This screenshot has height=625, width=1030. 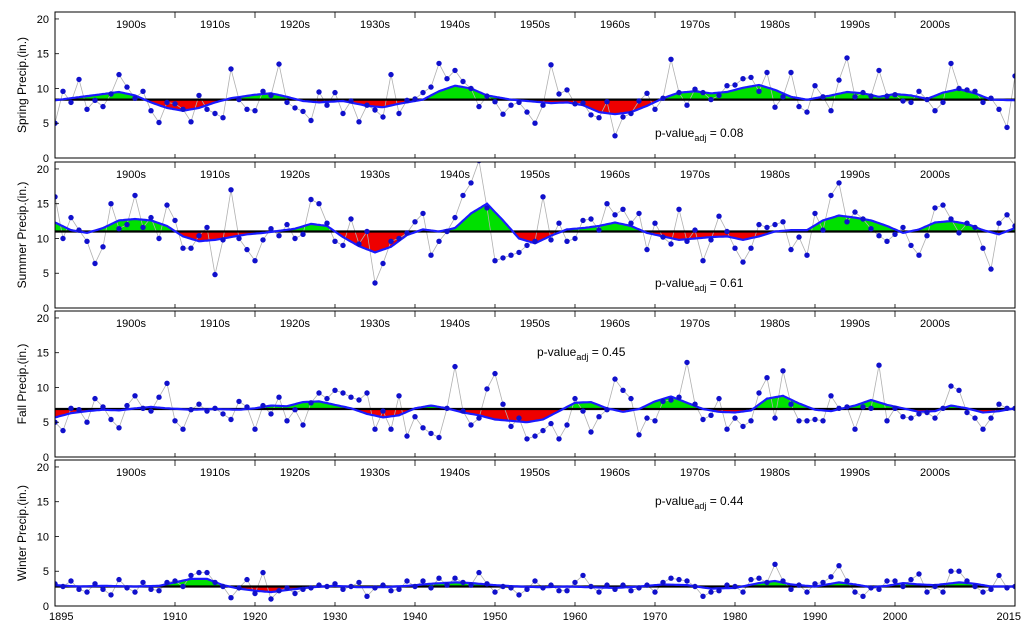 What do you see at coordinates (775, 473) in the screenshot?
I see `decade-label: 1980s` at bounding box center [775, 473].